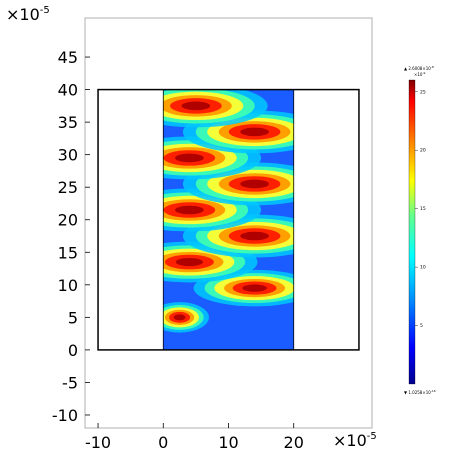 The image size is (474, 474). Describe the element at coordinates (68, 220) in the screenshot. I see `y-tick-label: 20` at that location.